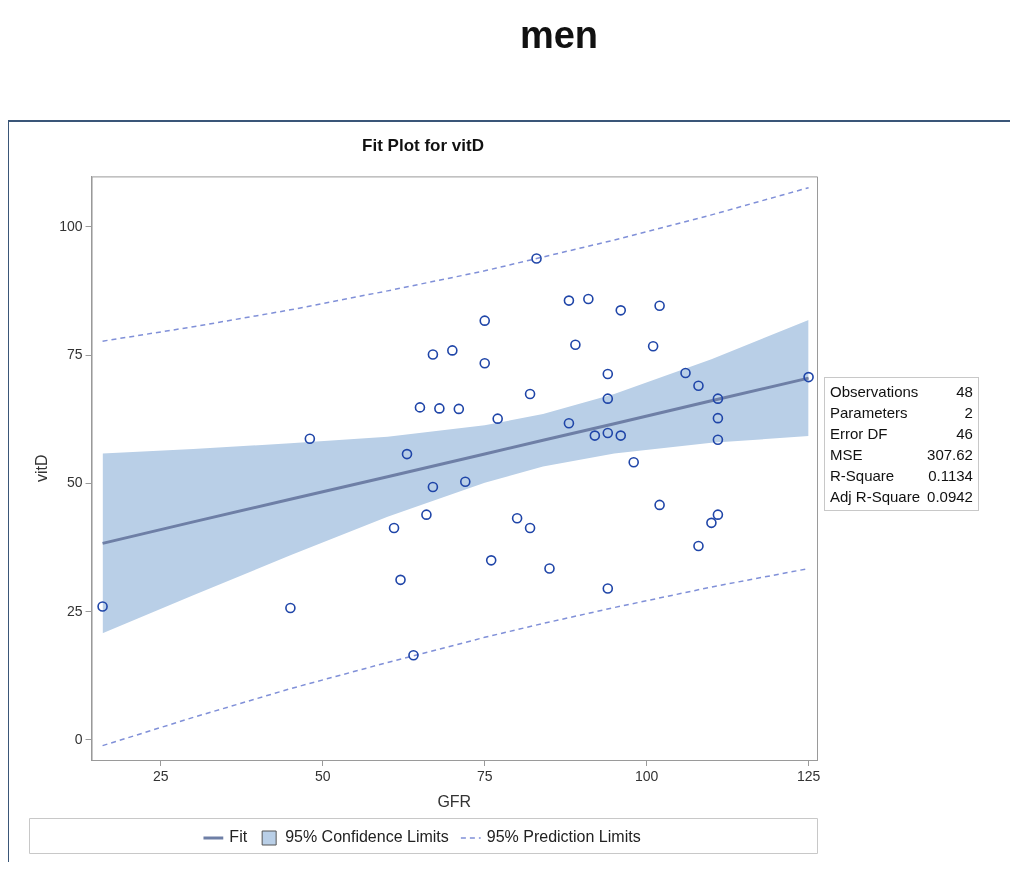  Describe the element at coordinates (964, 392) in the screenshot. I see `text: 48` at that location.